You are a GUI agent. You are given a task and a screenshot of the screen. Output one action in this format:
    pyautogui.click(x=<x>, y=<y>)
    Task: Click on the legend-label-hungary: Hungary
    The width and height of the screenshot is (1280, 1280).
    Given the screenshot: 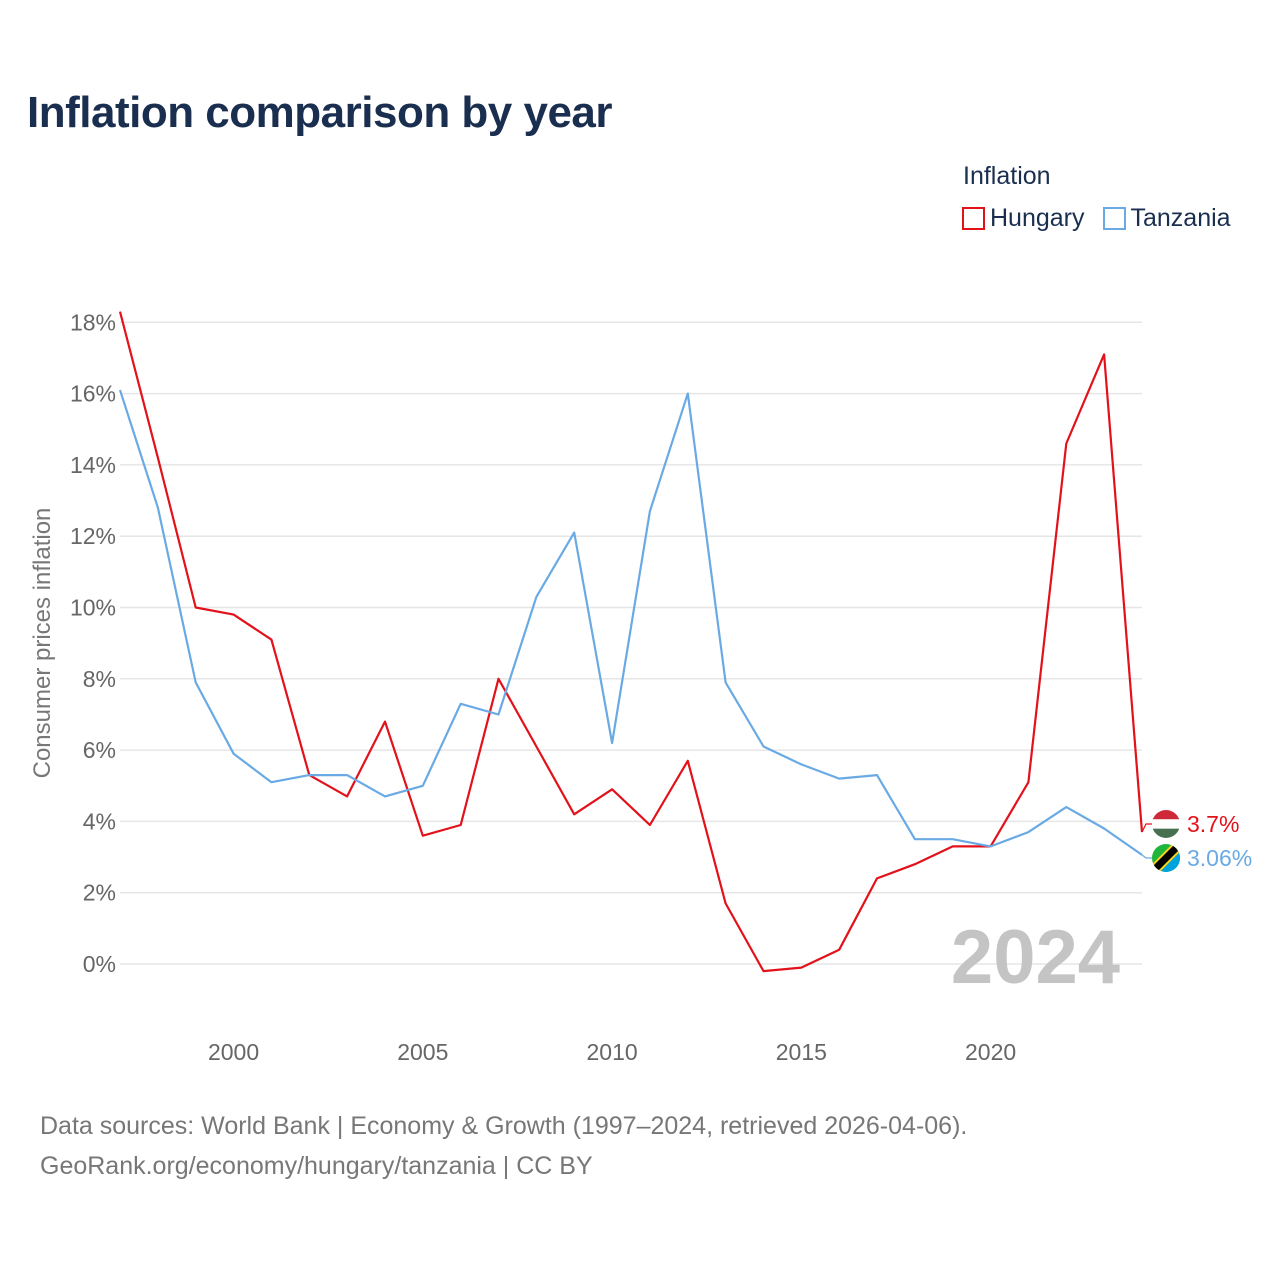 What is the action you would take?
    pyautogui.click(x=1037, y=218)
    